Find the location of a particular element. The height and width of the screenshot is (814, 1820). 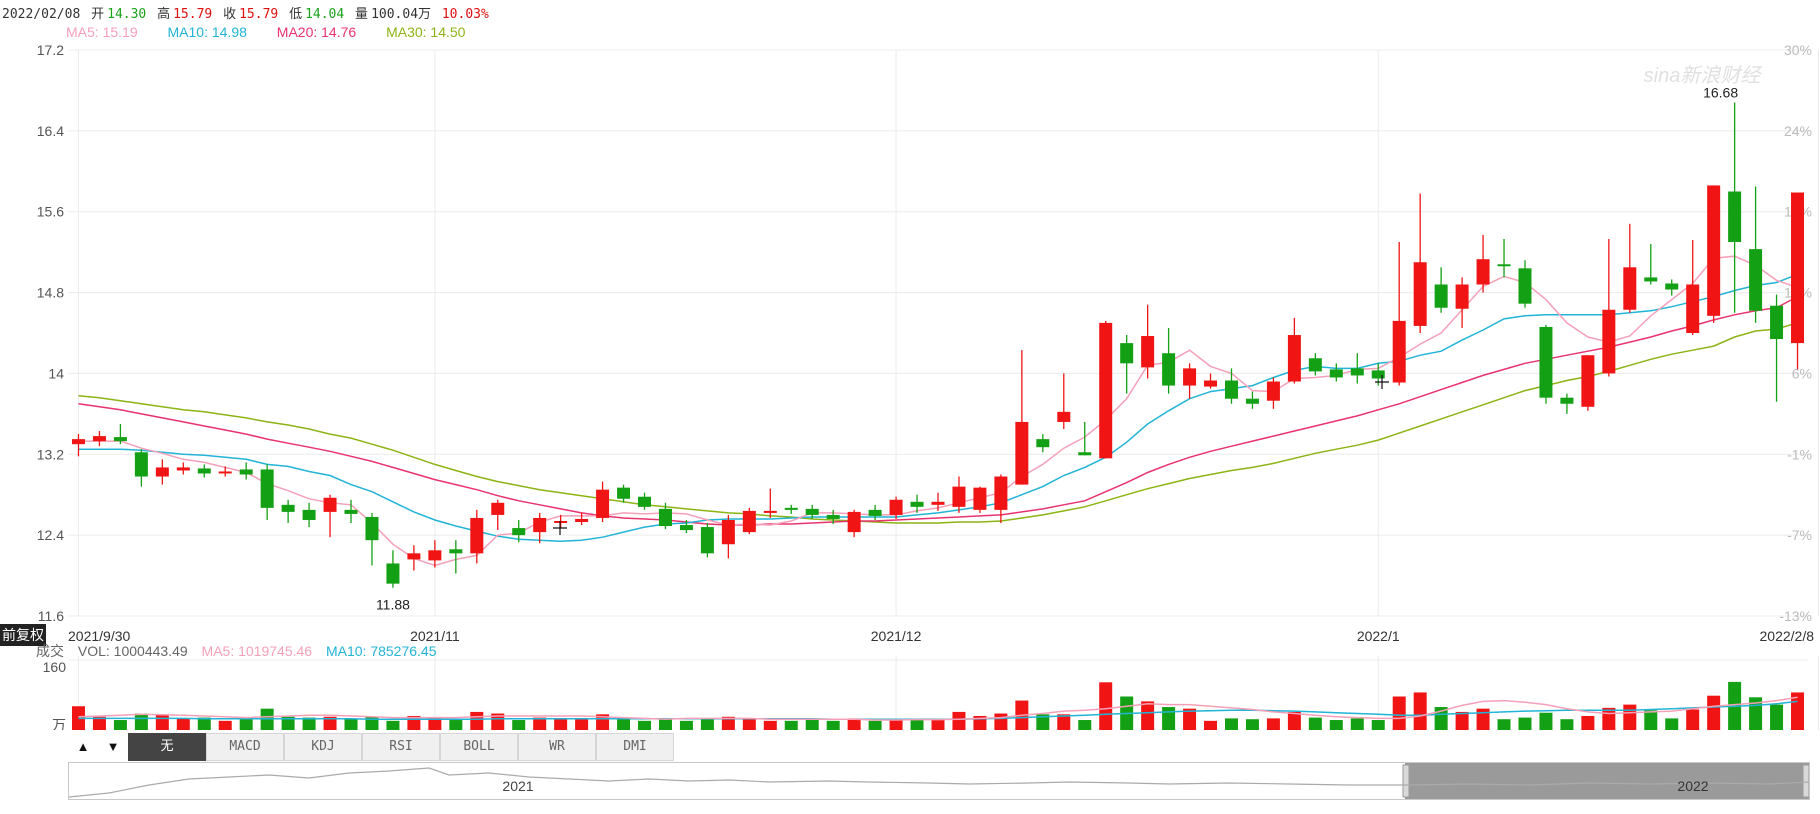

tab-boll: BOLL is located at coordinates (479, 747).